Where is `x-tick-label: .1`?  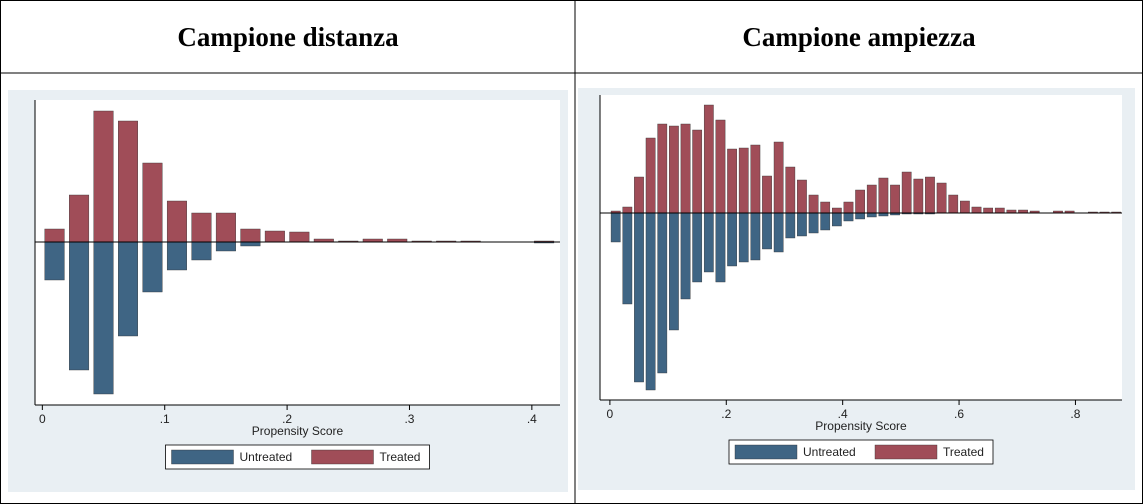 x-tick-label: .1 is located at coordinates (165, 419).